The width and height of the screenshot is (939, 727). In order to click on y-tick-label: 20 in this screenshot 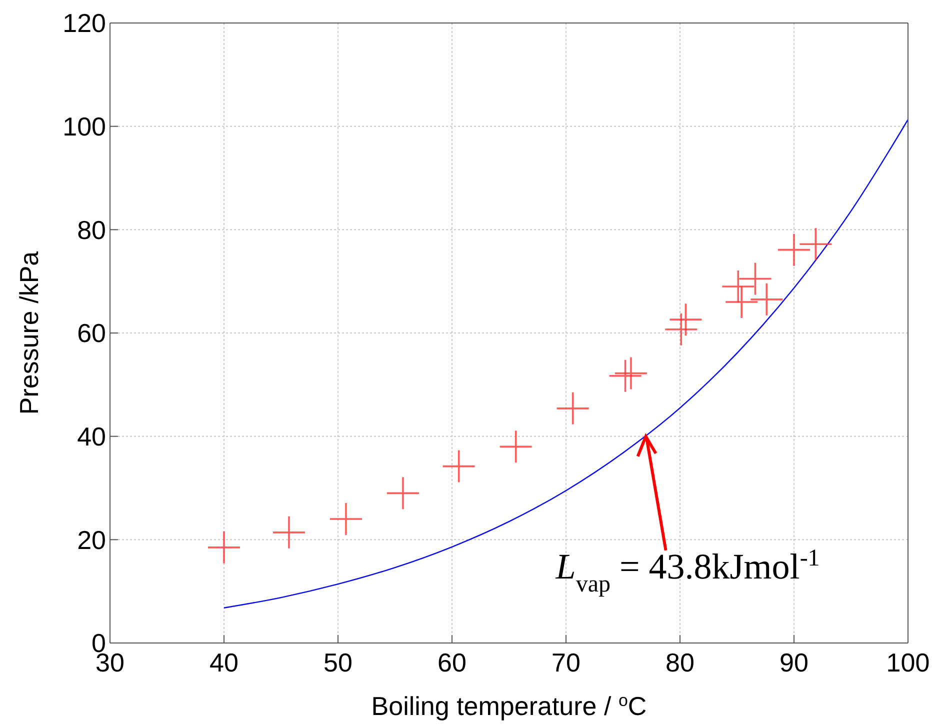, I will do `click(91, 539)`.